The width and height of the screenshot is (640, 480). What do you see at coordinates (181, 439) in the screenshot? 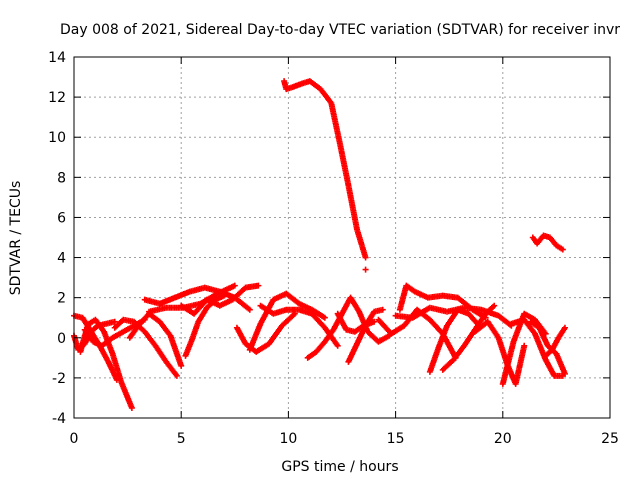
I see `x-tick-label: 5` at bounding box center [181, 439].